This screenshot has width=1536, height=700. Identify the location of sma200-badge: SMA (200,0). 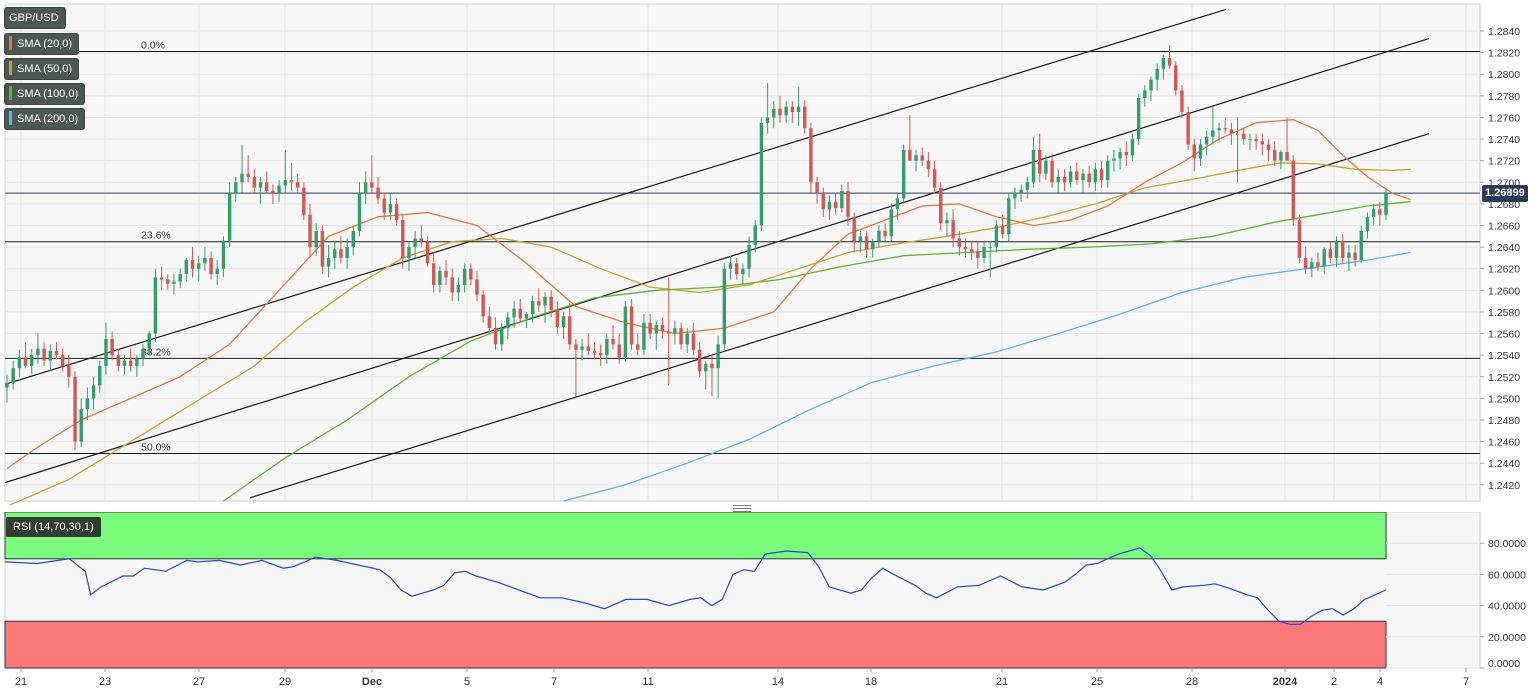
(45, 119).